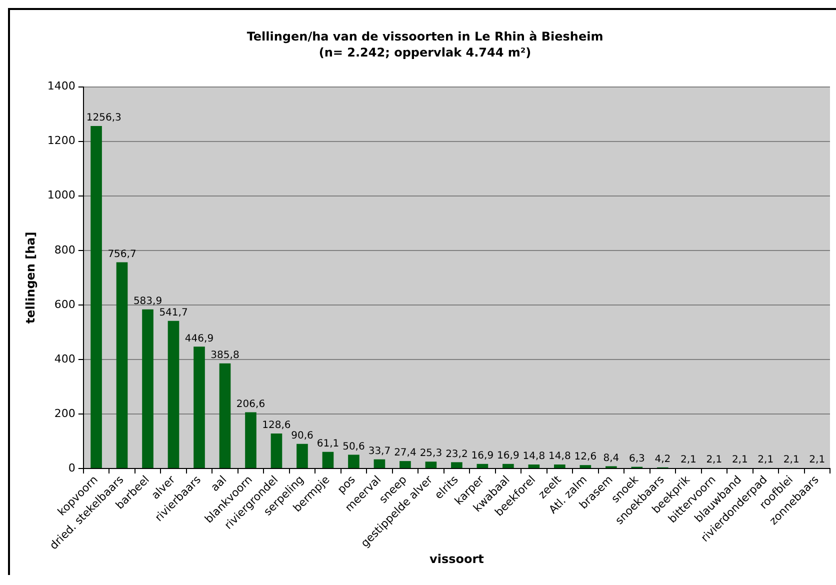  I want to click on data-label: 12,6, so click(585, 457).